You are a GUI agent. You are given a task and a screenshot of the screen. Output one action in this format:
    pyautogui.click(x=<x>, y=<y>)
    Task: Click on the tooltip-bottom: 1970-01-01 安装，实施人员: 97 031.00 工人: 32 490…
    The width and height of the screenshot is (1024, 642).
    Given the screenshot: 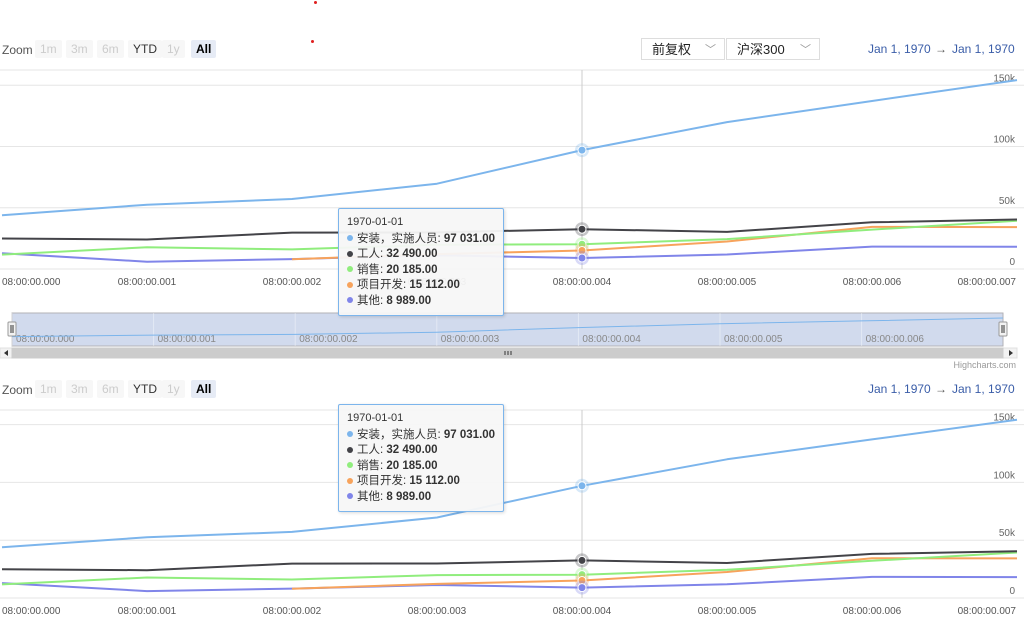 What is the action you would take?
    pyautogui.click(x=421, y=458)
    